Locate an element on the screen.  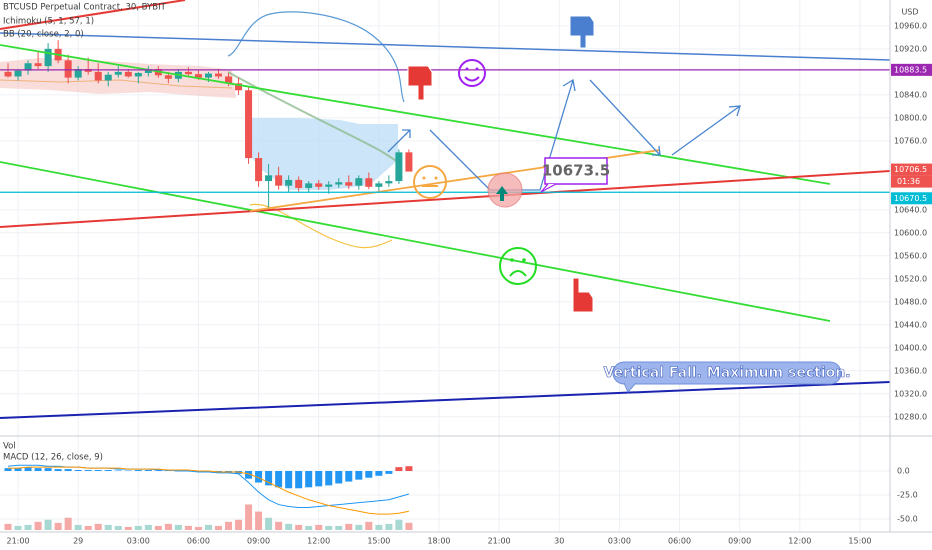
signal-line is located at coordinates (209, 490).